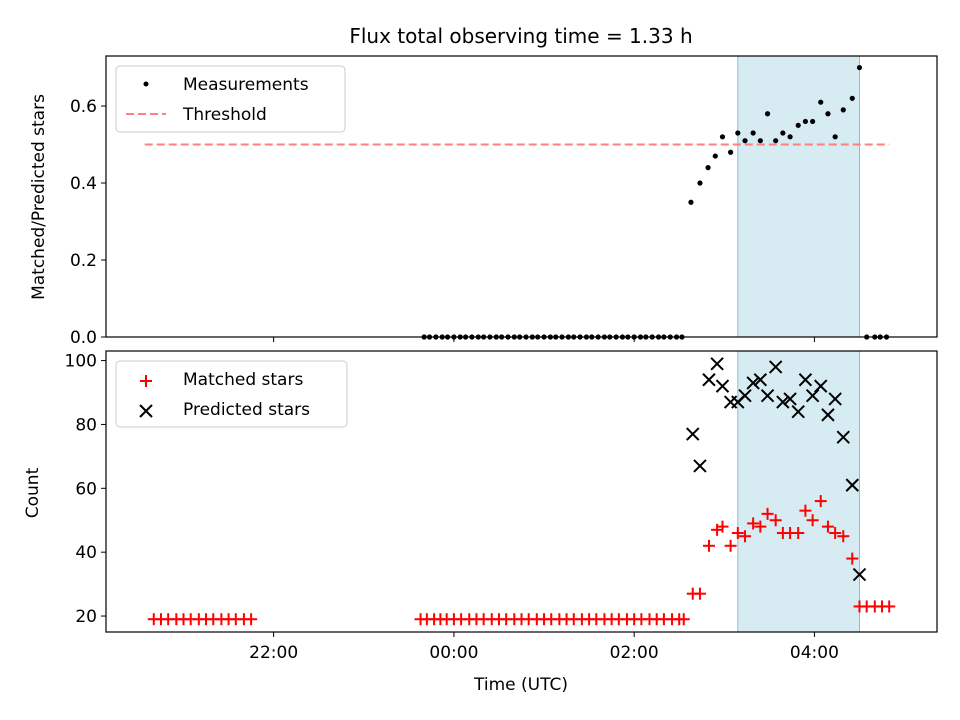  I want to click on count-legend: Matched stars Predicted stars, so click(231, 394).